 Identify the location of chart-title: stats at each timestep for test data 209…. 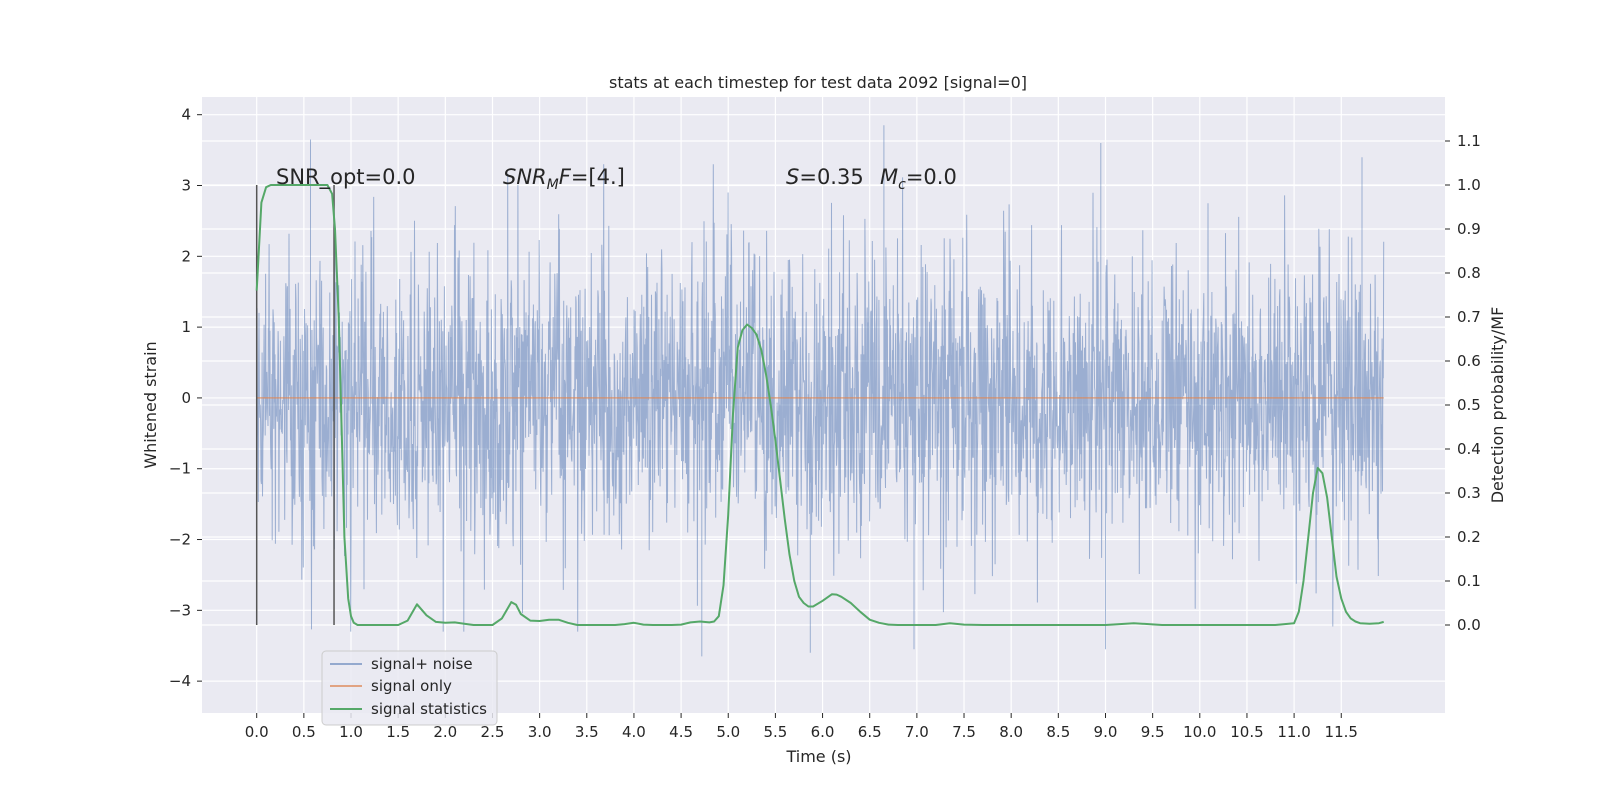
(818, 82).